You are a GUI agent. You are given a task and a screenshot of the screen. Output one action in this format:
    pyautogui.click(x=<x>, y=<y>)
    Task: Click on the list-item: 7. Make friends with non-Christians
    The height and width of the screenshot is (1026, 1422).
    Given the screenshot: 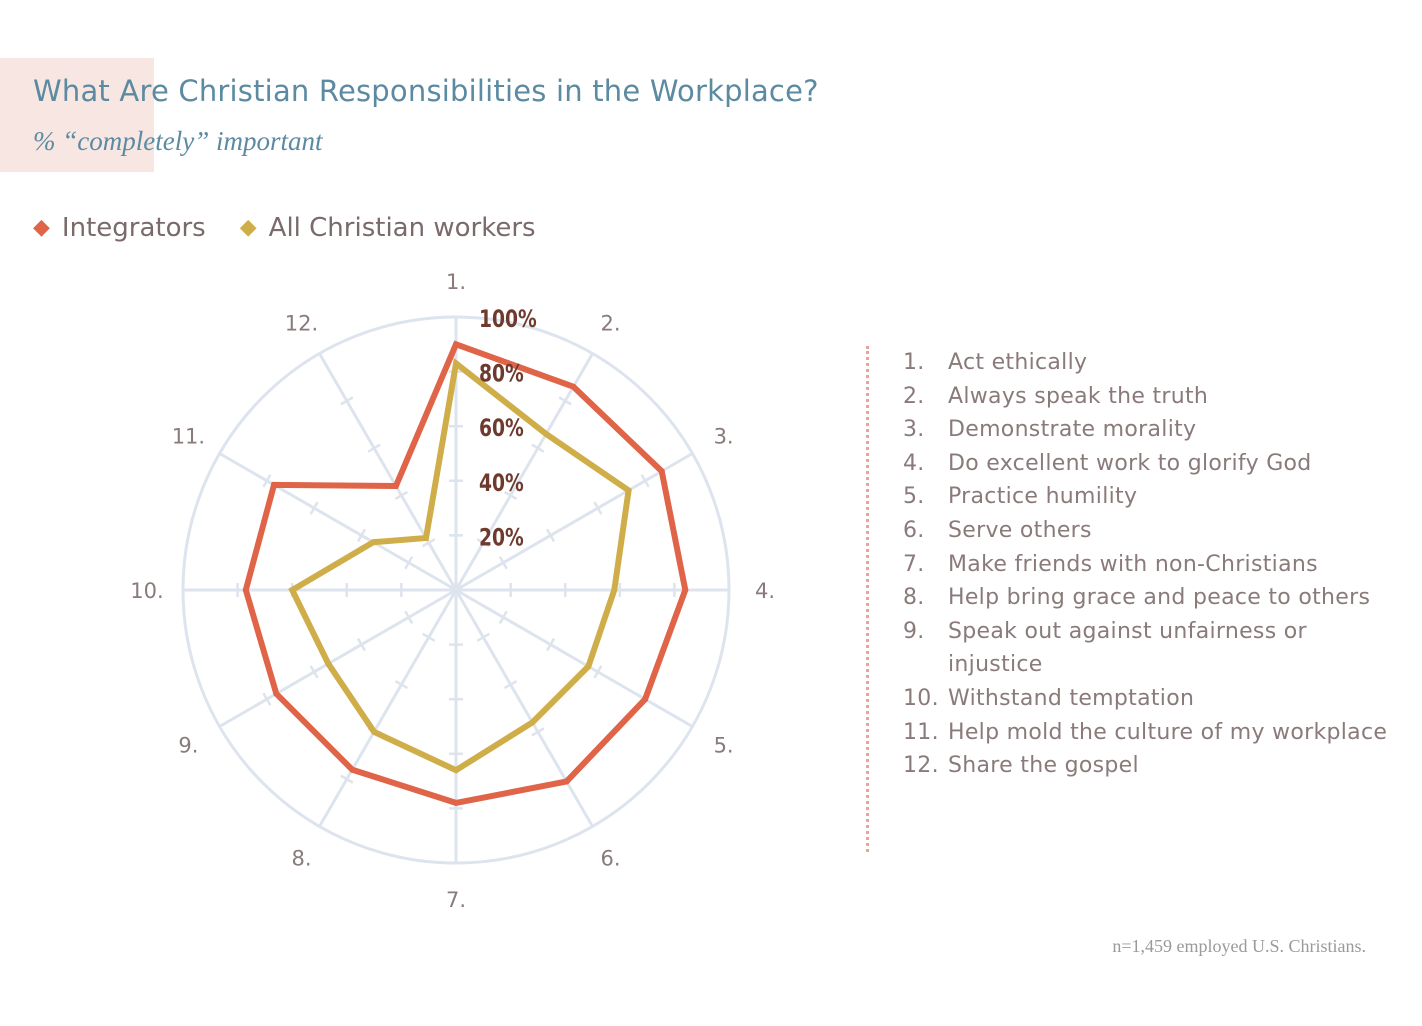 What is the action you would take?
    pyautogui.click(x=1146, y=565)
    